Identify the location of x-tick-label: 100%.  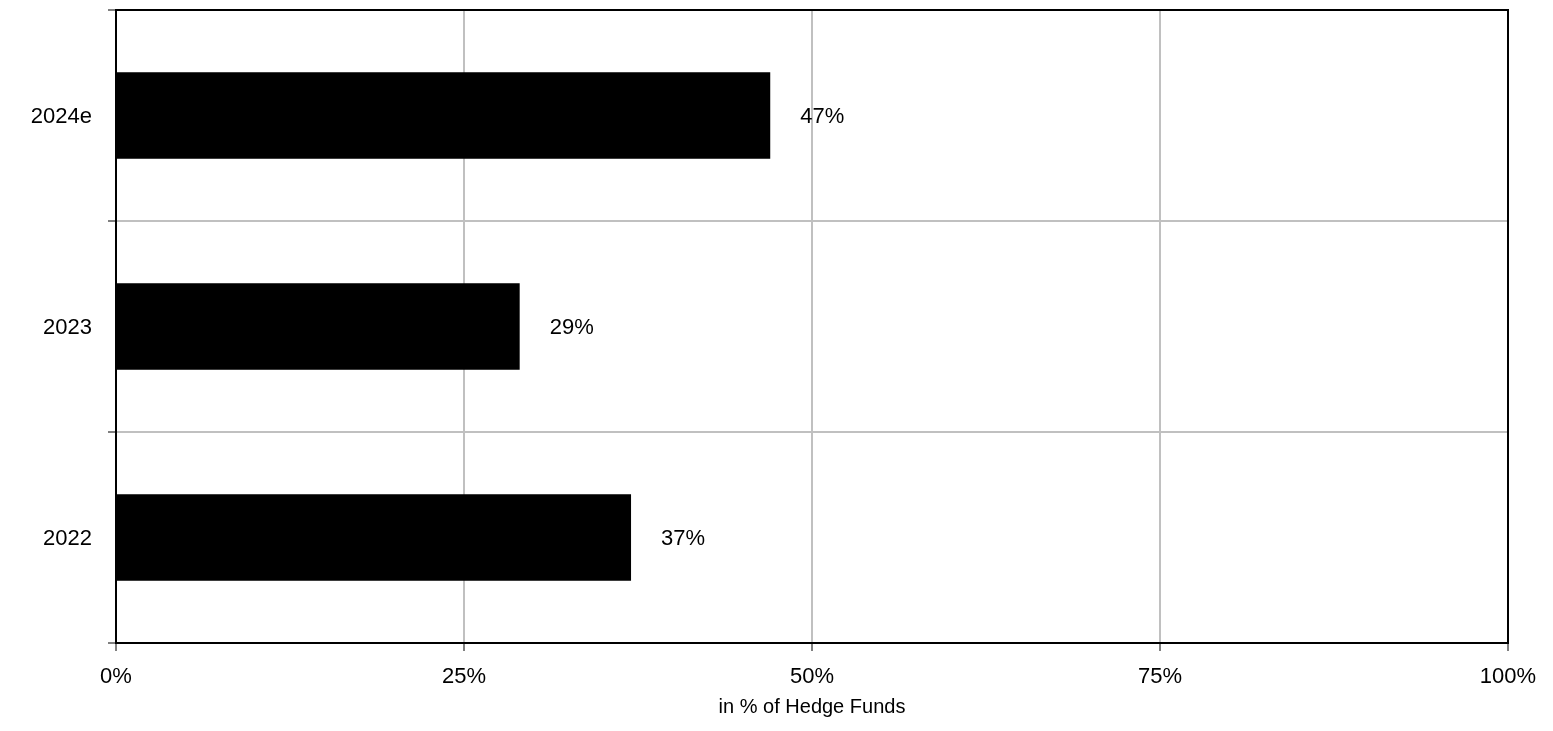
(1508, 675).